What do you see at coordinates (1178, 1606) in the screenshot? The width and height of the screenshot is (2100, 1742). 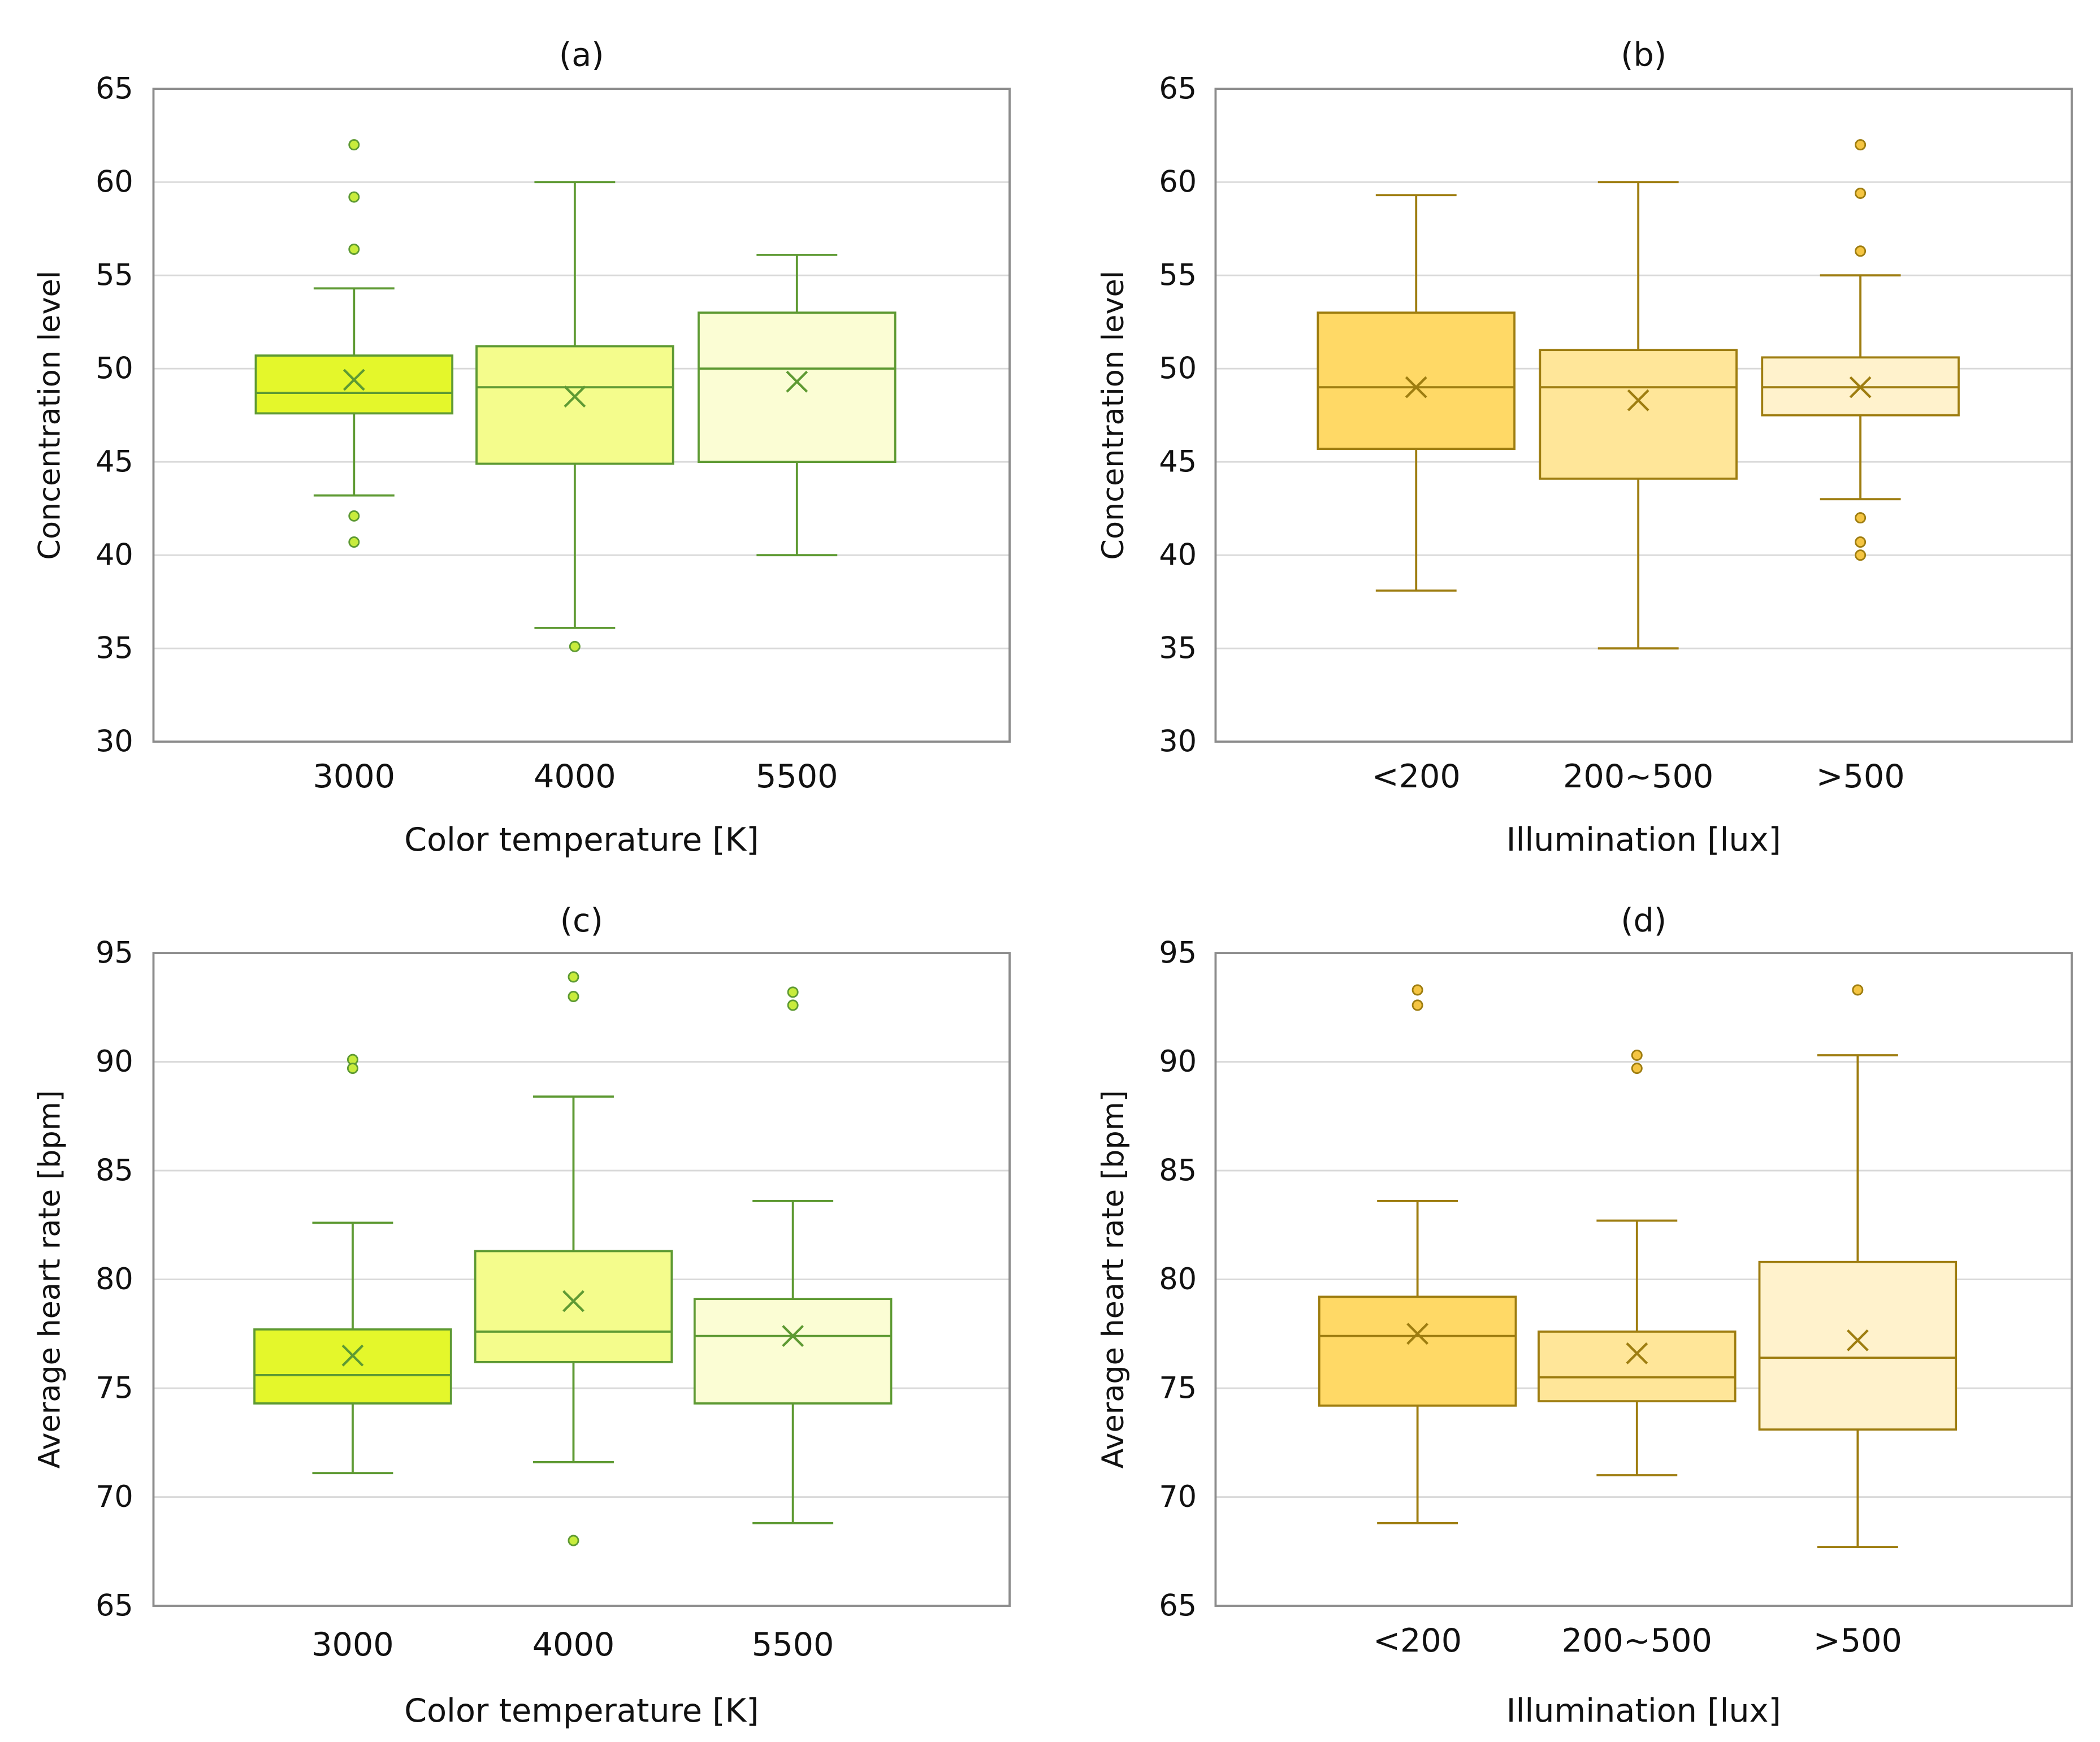 I see `panel-d-ytick-label: 65` at bounding box center [1178, 1606].